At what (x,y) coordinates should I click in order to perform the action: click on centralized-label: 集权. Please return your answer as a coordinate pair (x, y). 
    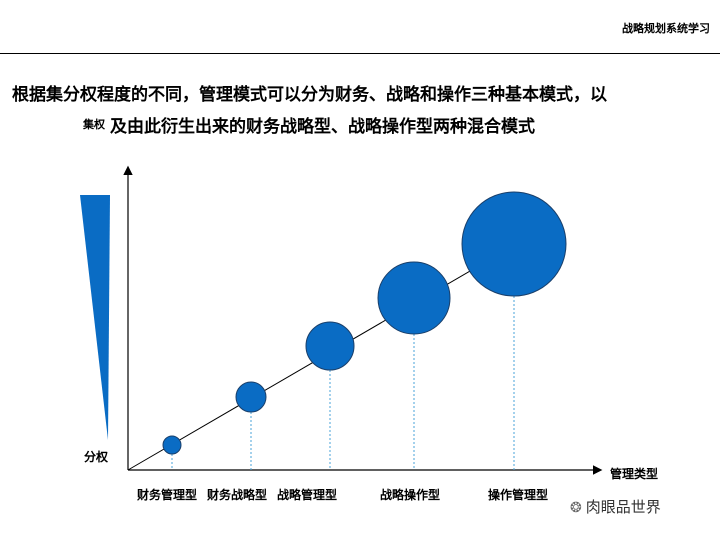
    Looking at the image, I should click on (94, 124).